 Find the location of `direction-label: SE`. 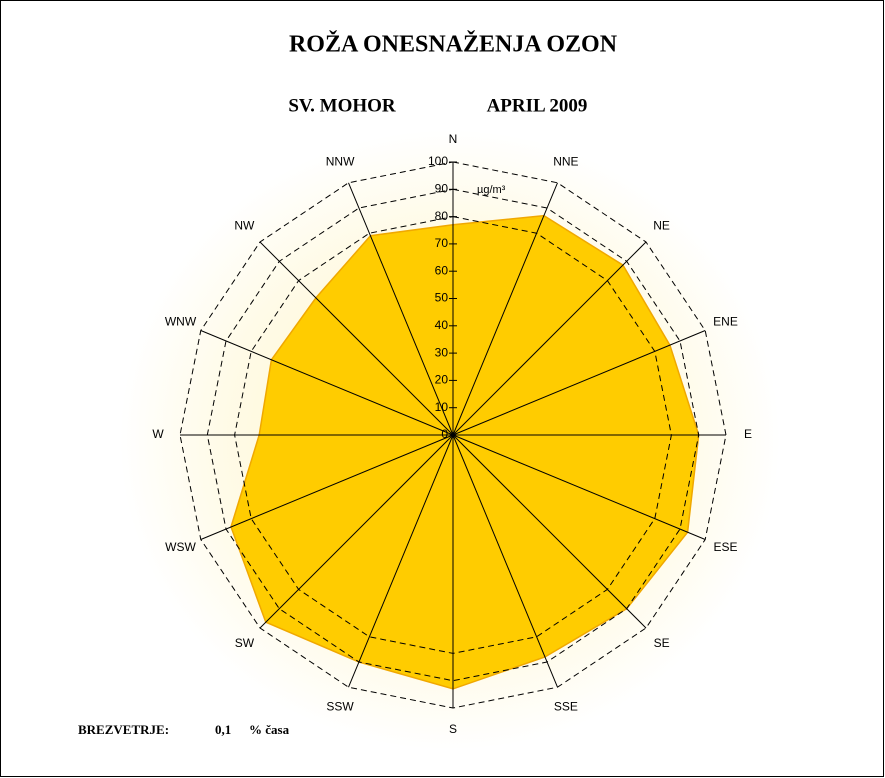

direction-label: SE is located at coordinates (662, 643).